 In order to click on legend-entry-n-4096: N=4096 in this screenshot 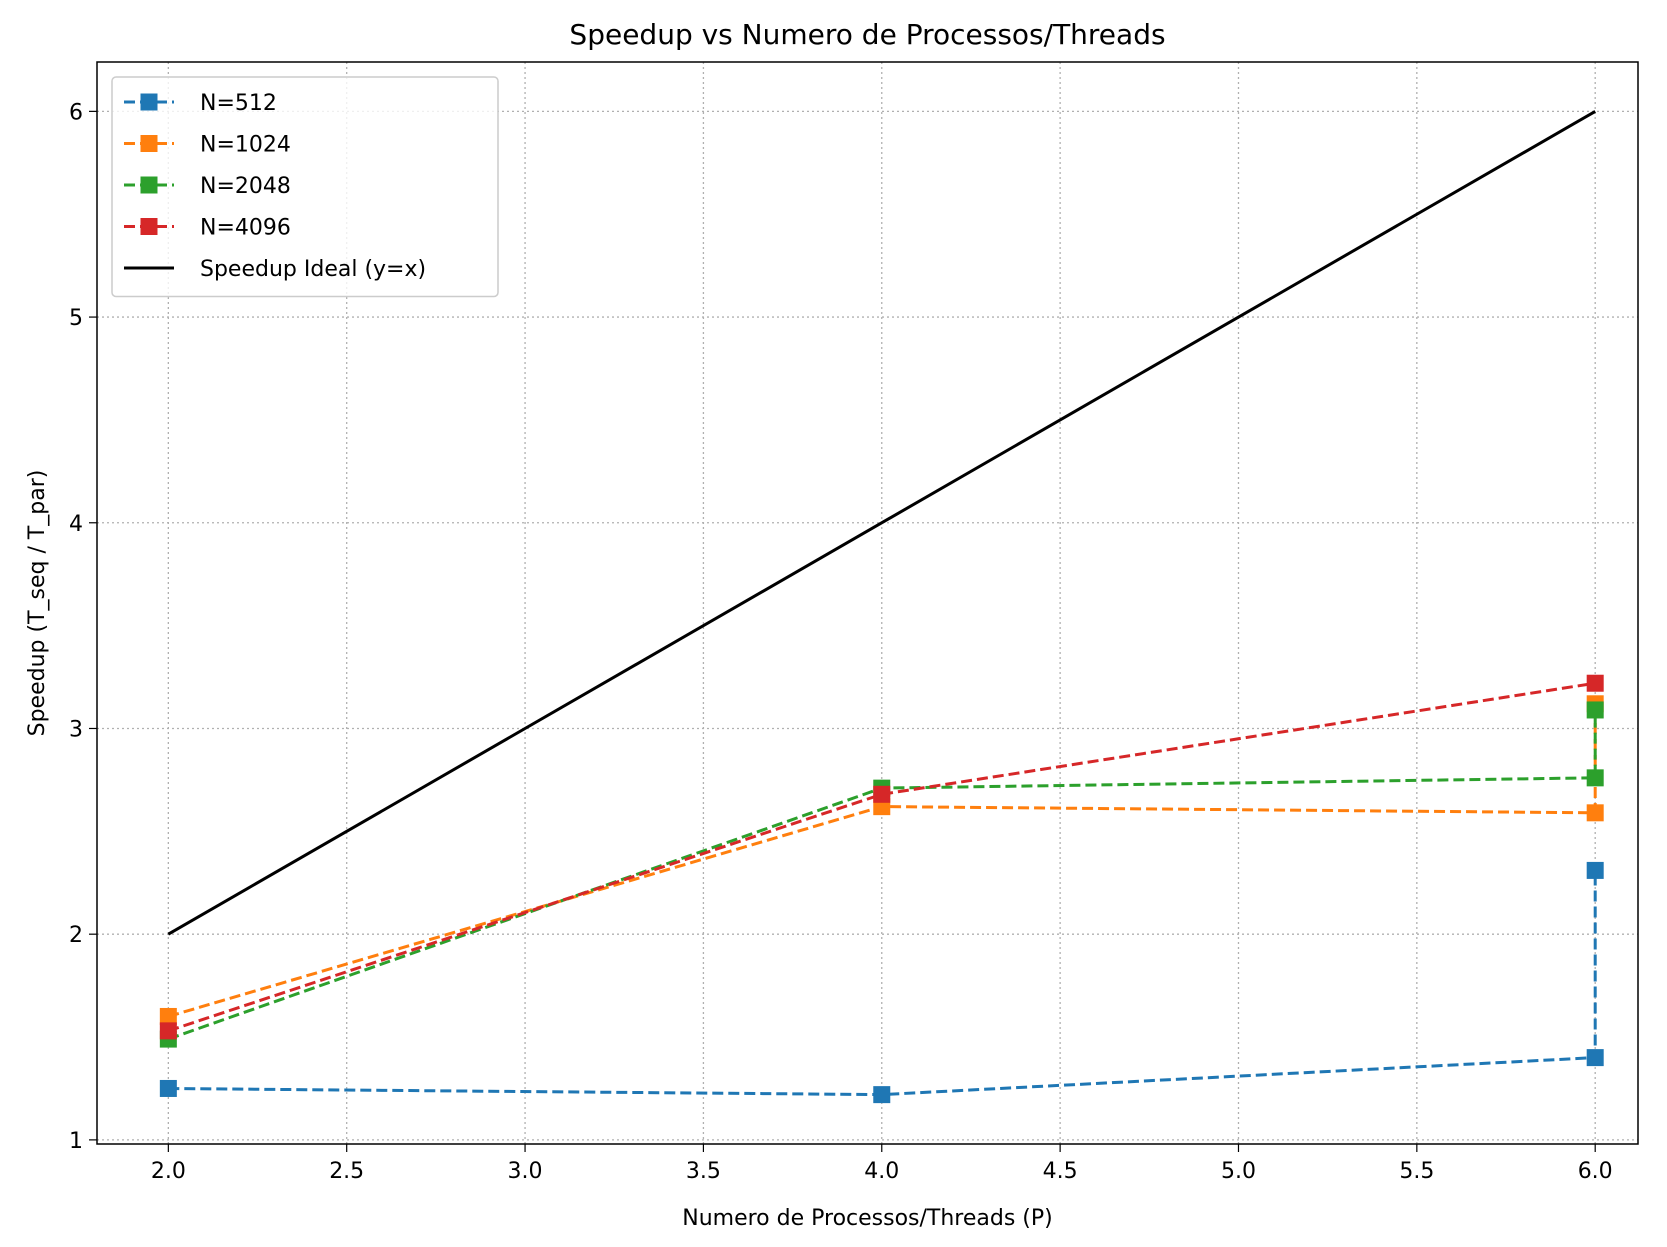, I will do `click(207, 228)`.